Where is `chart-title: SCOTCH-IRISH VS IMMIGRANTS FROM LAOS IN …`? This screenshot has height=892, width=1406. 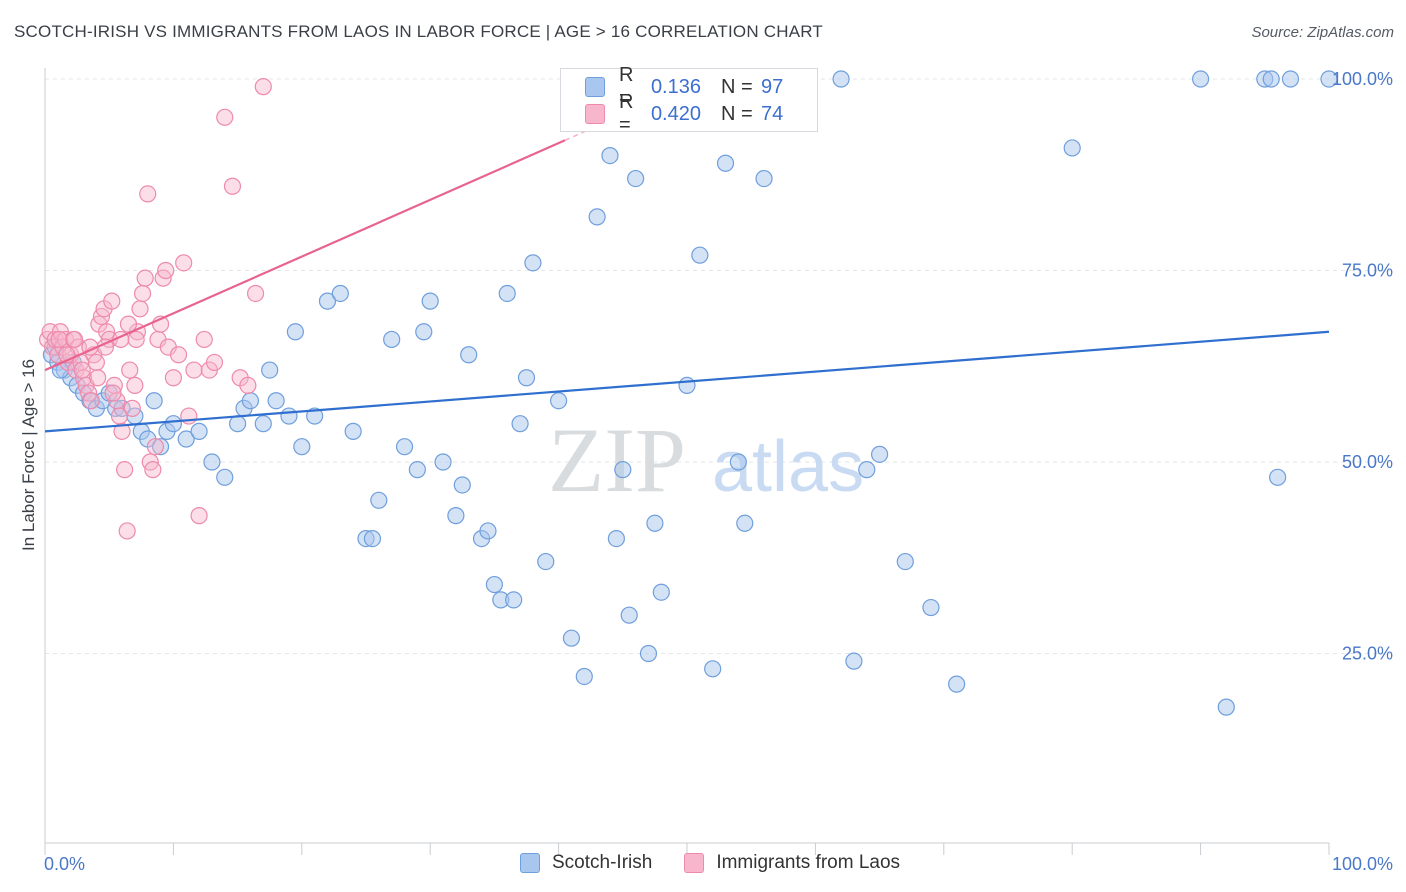
chart-title: SCOTCH-IRISH VS IMMIGRANTS FROM LAOS IN … is located at coordinates (418, 31).